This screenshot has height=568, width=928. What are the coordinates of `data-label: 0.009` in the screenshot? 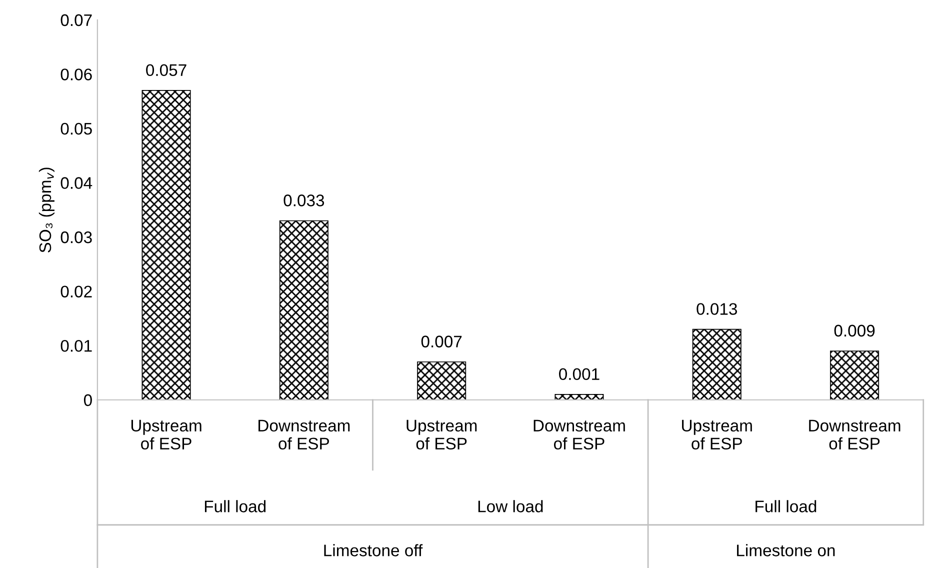 It's located at (854, 330).